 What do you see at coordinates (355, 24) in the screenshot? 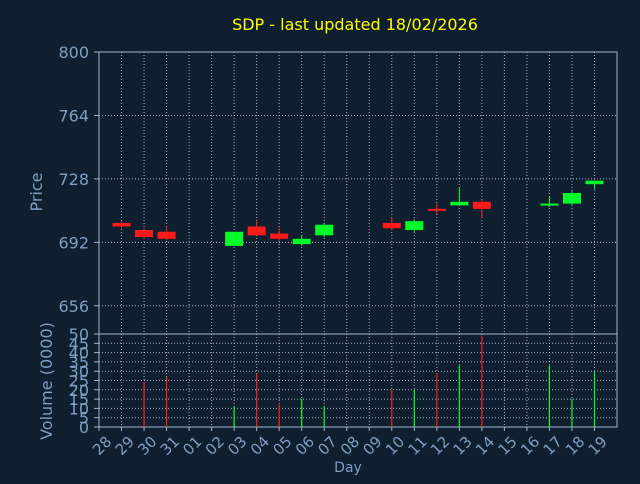
I see `chart-title: SDP - last updated 18/02/2026` at bounding box center [355, 24].